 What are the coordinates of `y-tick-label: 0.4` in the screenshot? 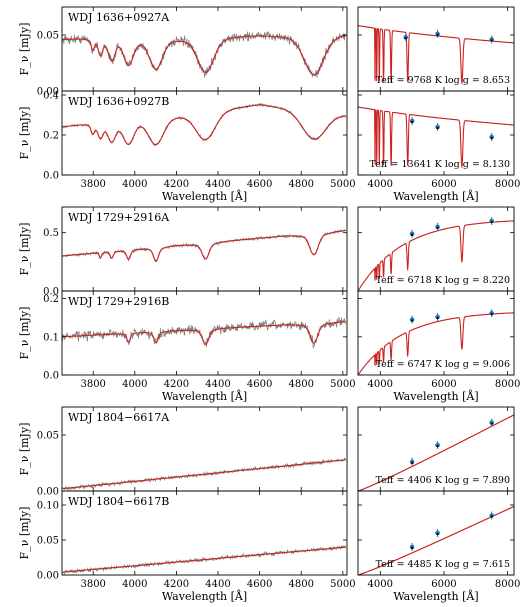 It's located at (51, 96).